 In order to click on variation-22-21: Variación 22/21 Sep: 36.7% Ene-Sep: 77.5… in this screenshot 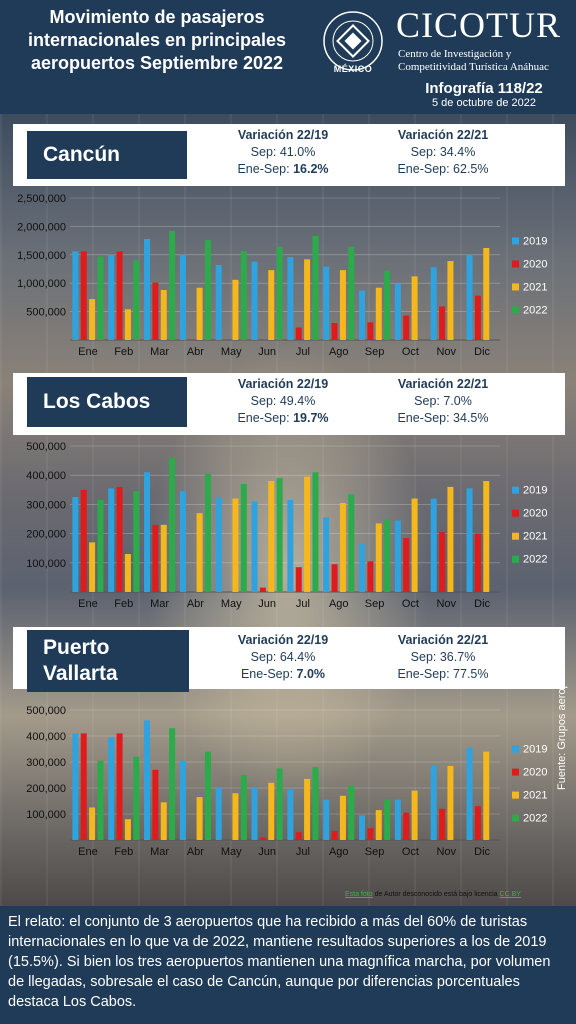, I will do `click(443, 657)`.